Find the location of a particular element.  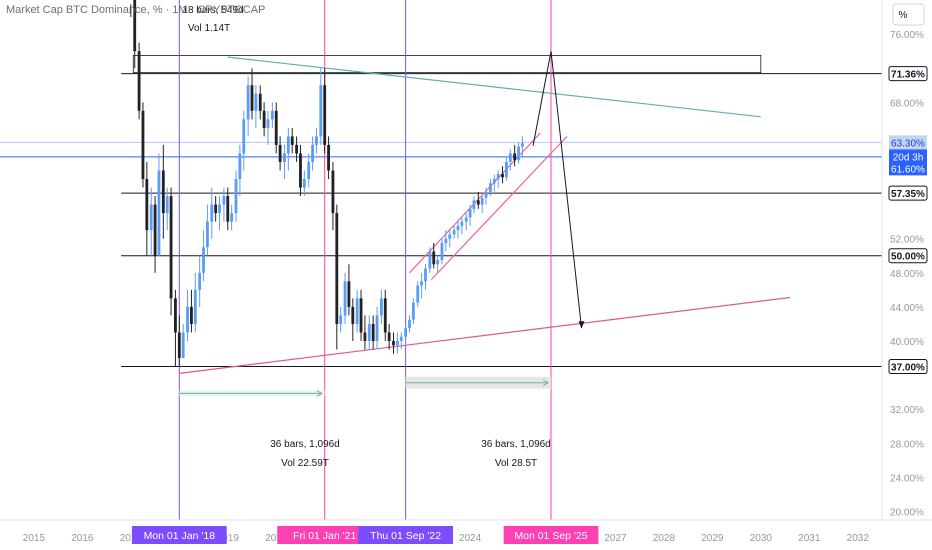

resistance-zone-box is located at coordinates (447, 64).